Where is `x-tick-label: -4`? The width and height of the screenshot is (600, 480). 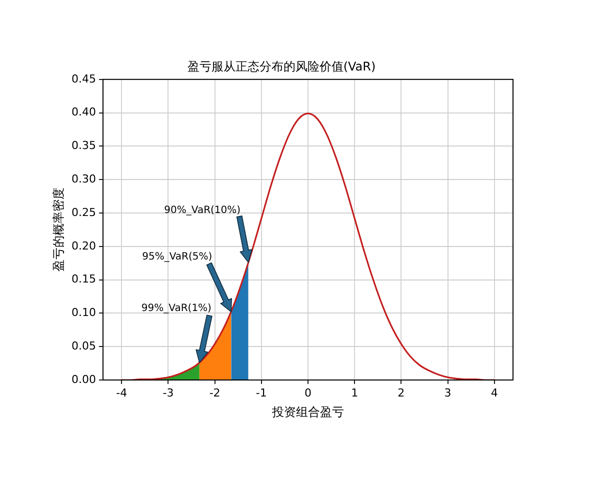 x-tick-label: -4 is located at coordinates (122, 393).